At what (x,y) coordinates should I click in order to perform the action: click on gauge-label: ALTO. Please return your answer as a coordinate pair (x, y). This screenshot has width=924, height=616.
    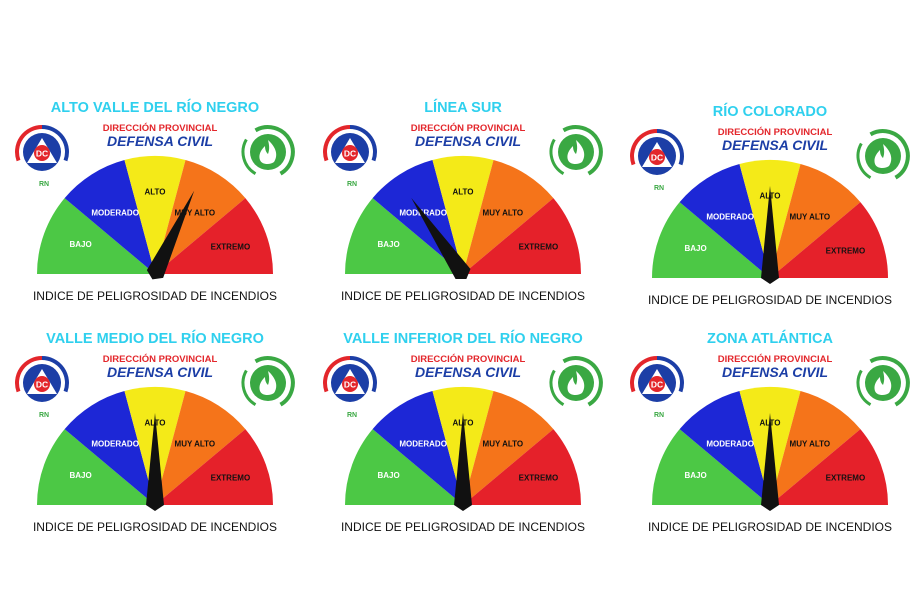
    Looking at the image, I should click on (462, 191).